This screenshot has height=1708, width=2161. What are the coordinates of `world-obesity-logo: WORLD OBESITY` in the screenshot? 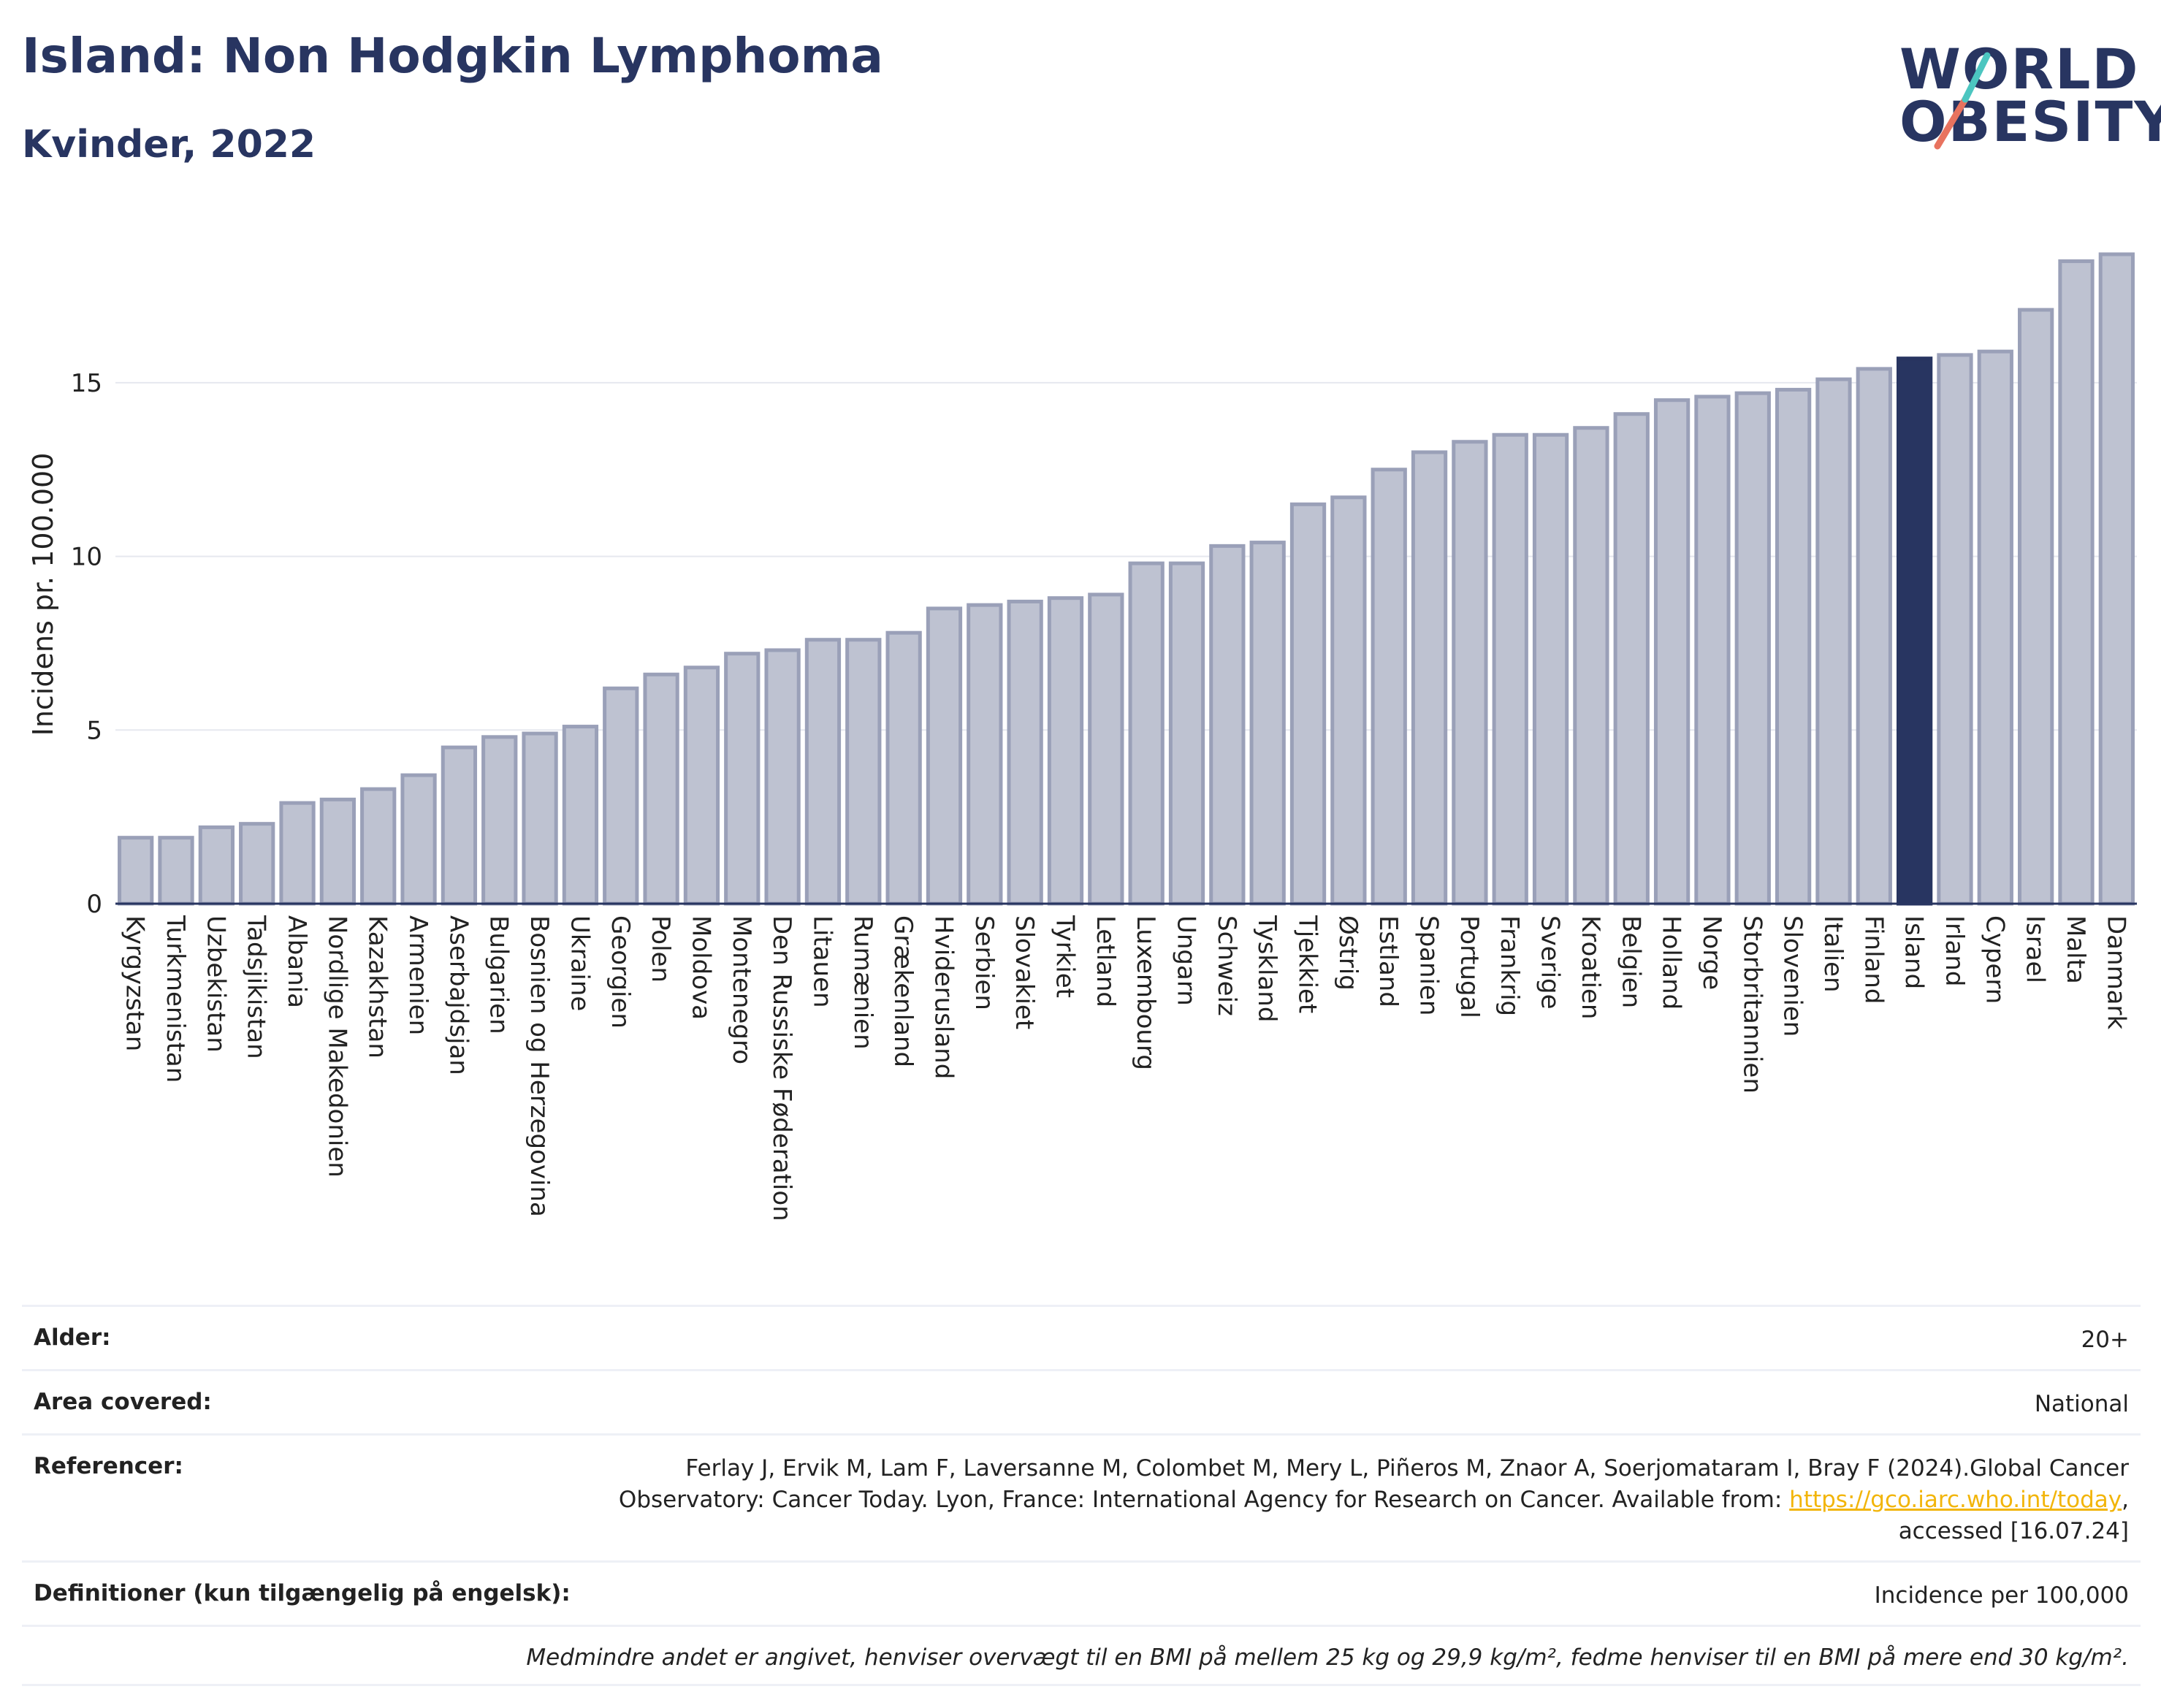 It's located at (2030, 95).